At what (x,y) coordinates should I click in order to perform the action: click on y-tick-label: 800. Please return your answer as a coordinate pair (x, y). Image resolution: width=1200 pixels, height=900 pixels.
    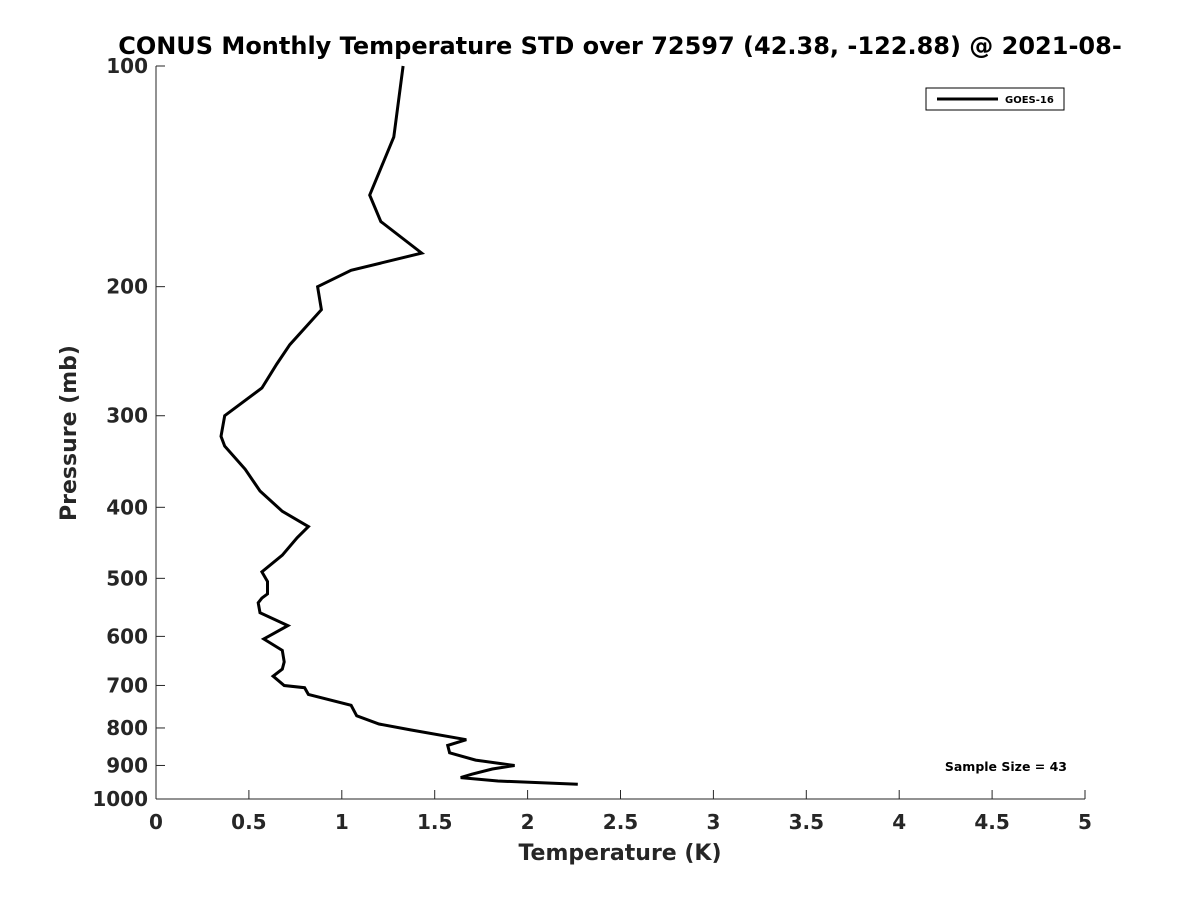
    Looking at the image, I should click on (127, 728).